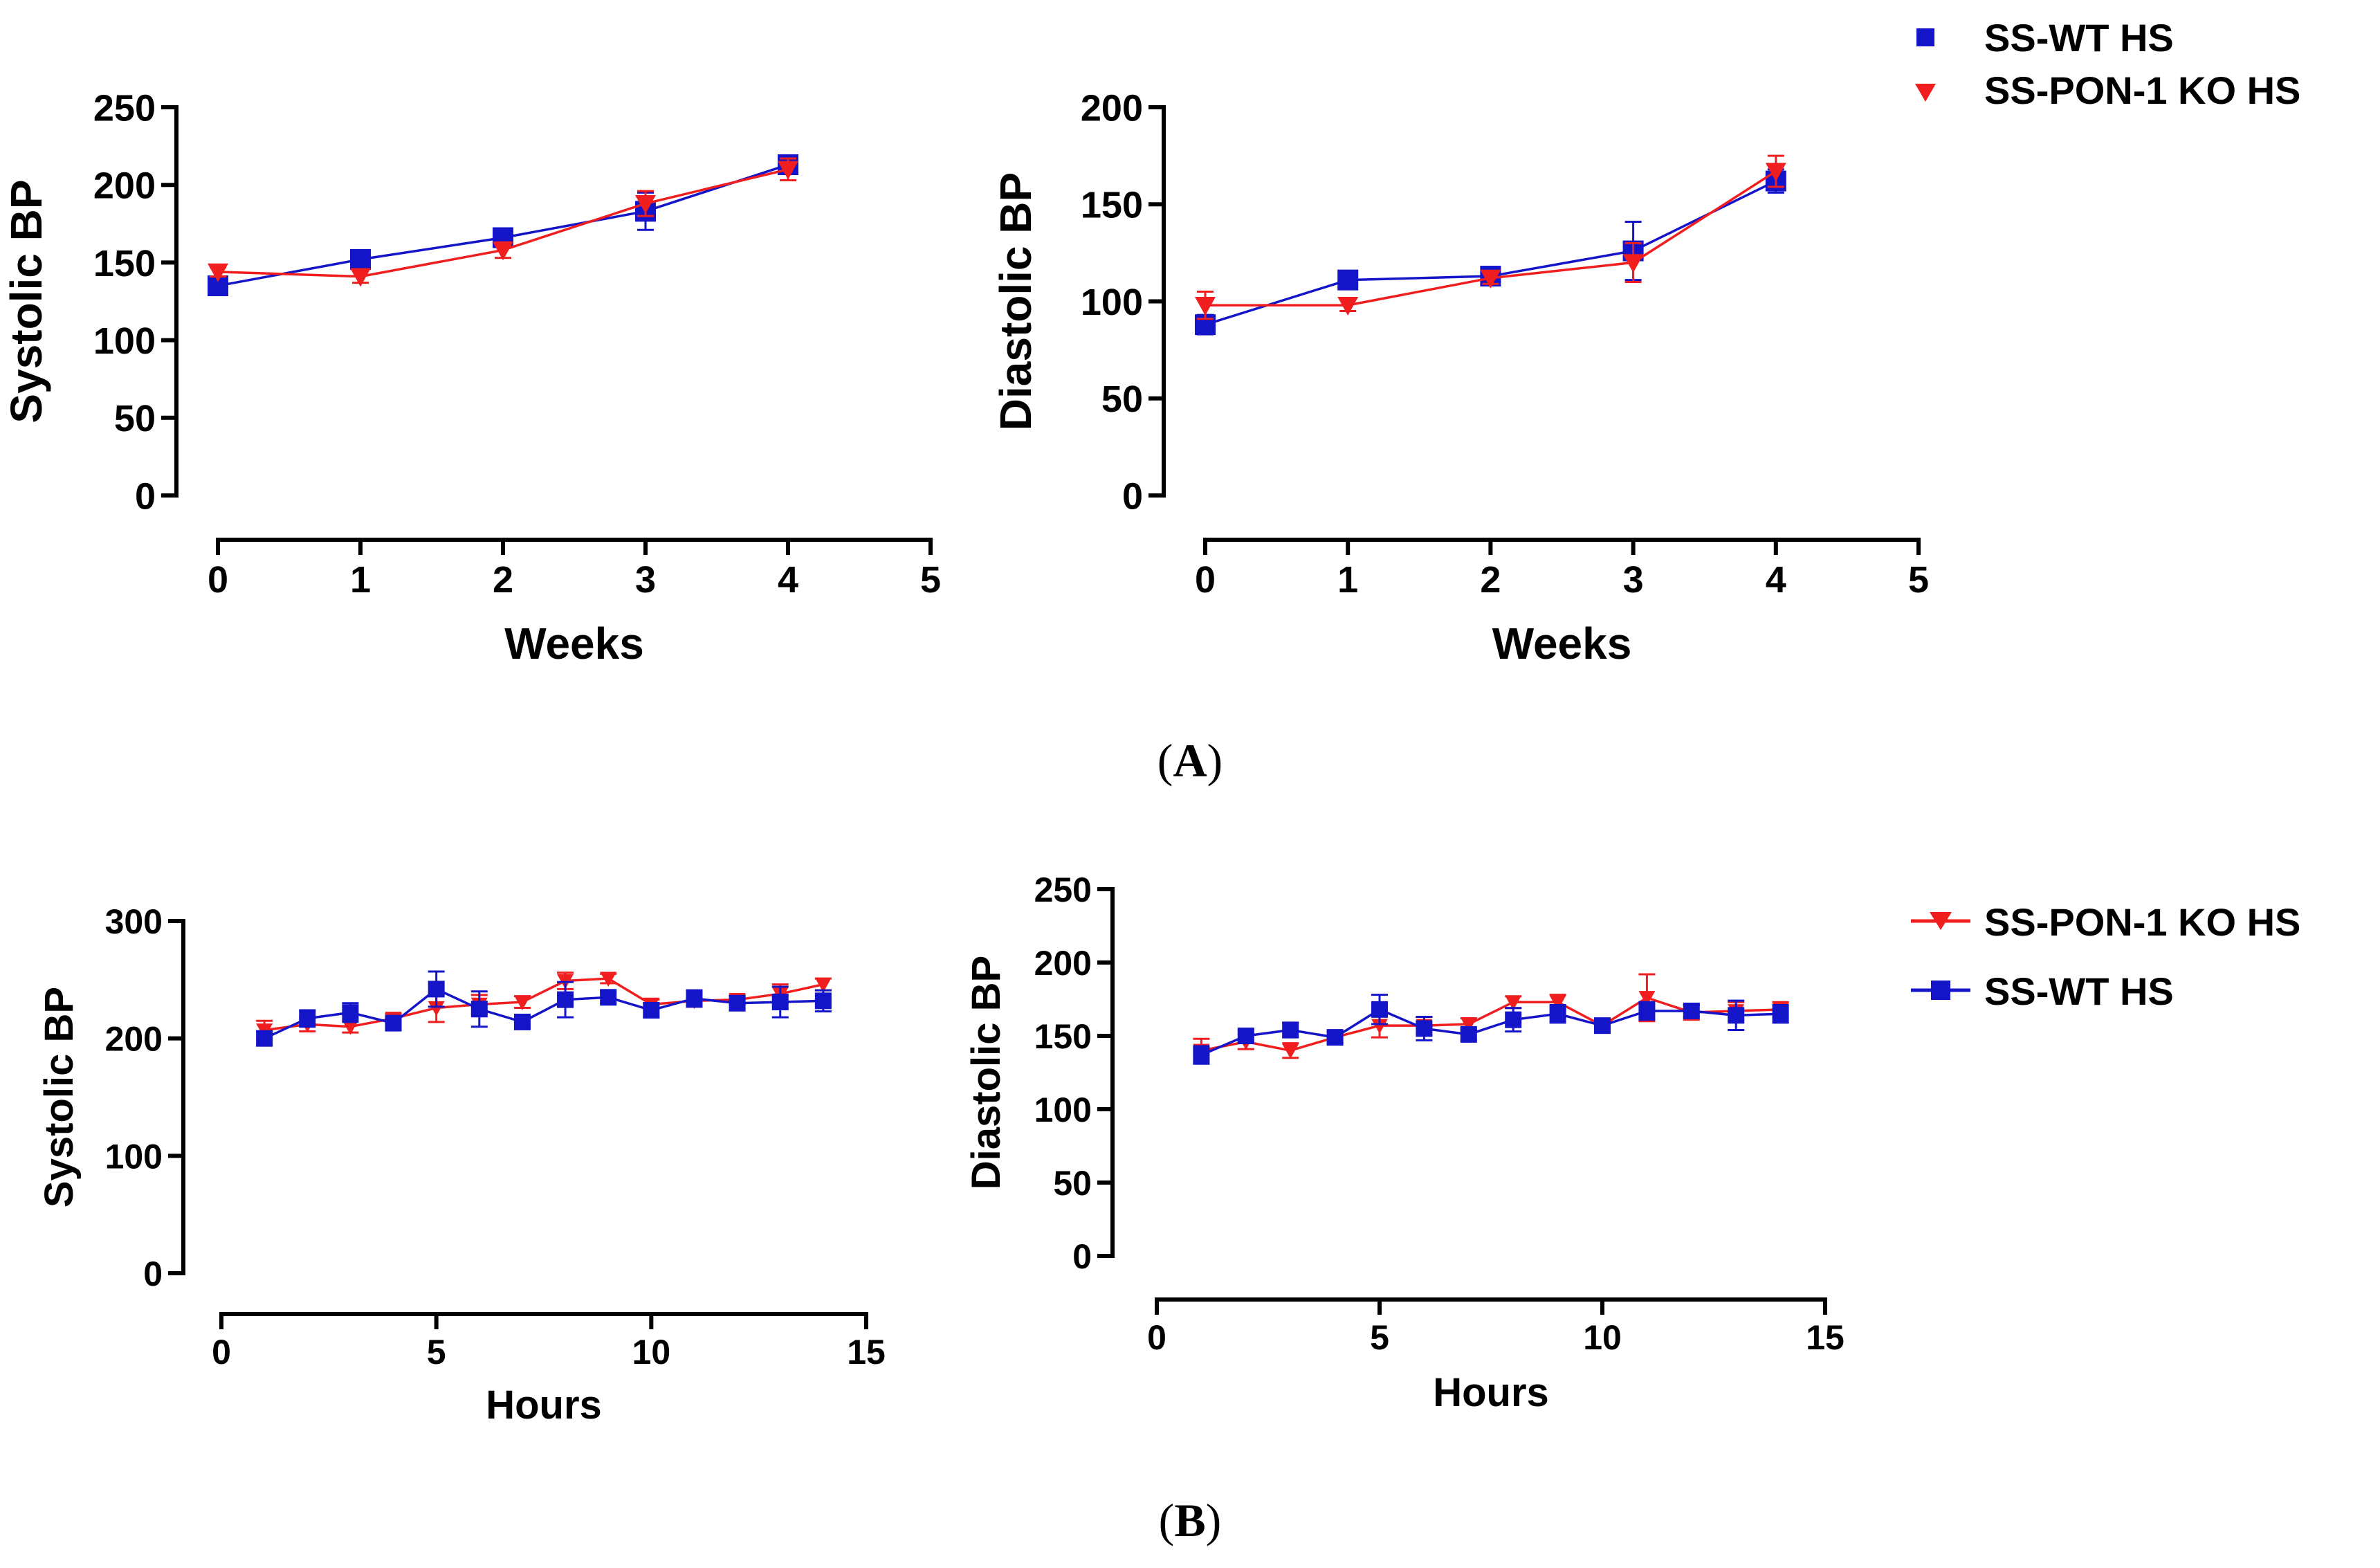 The image size is (2380, 1568). I want to click on legend-top: SS-WT HS SS-PON-1 KO HS, so click(2107, 64).